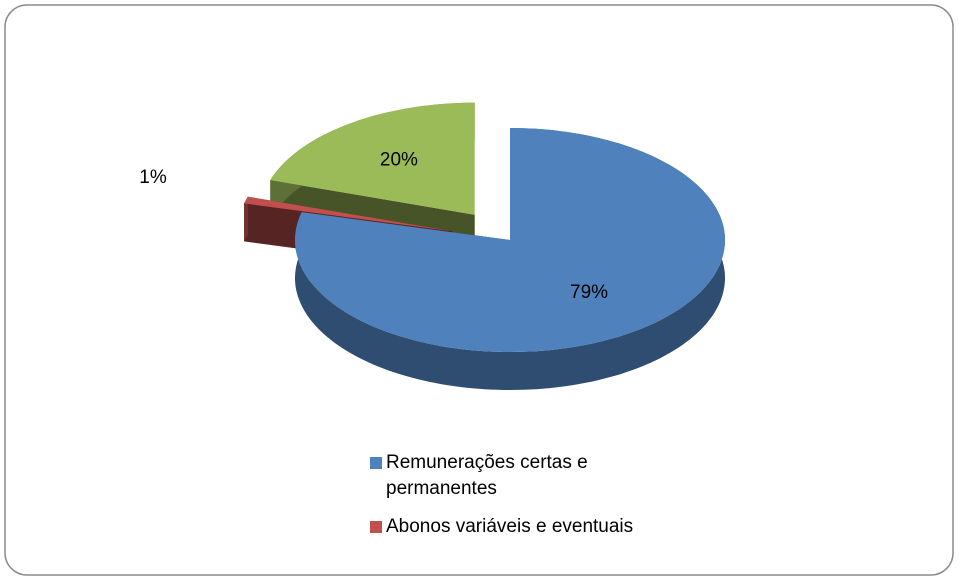  What do you see at coordinates (487, 475) in the screenshot?
I see `legend-label: Remunerações certas e permanentes` at bounding box center [487, 475].